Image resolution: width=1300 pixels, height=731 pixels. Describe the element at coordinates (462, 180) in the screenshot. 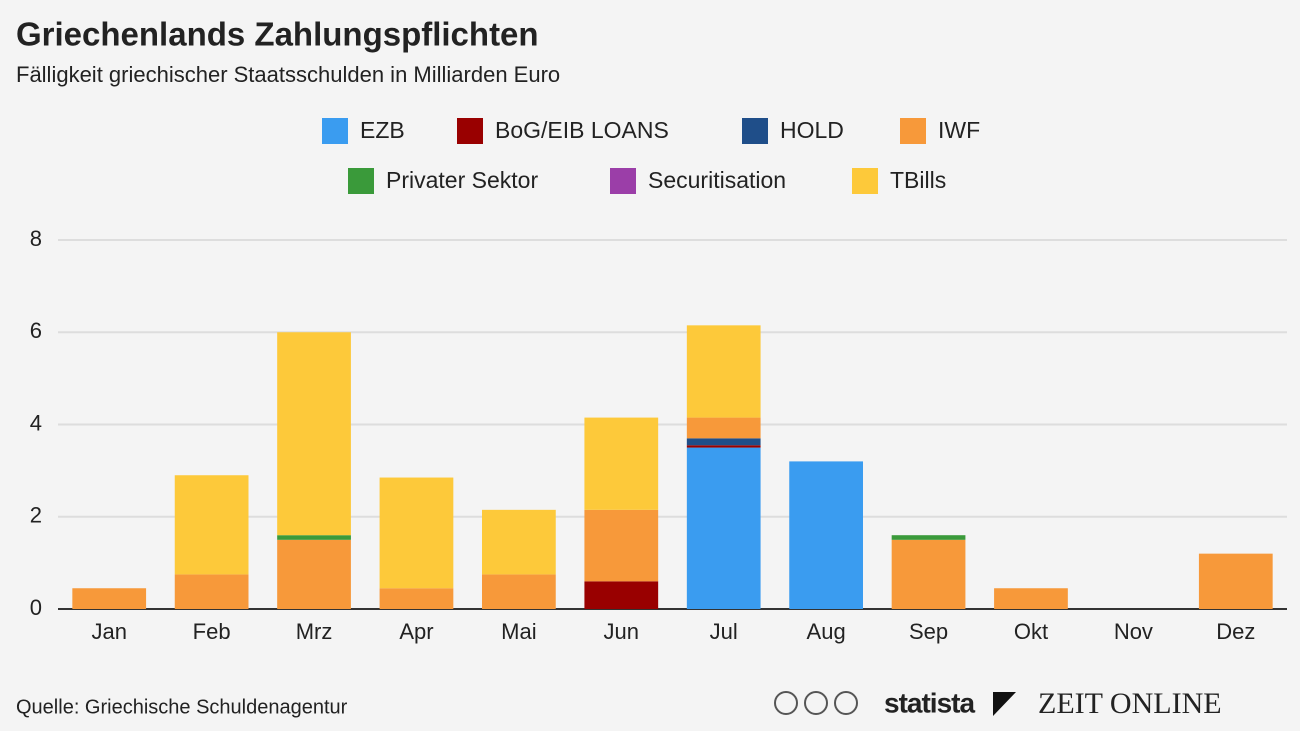

I see `legend-label: Privater Sektor` at that location.